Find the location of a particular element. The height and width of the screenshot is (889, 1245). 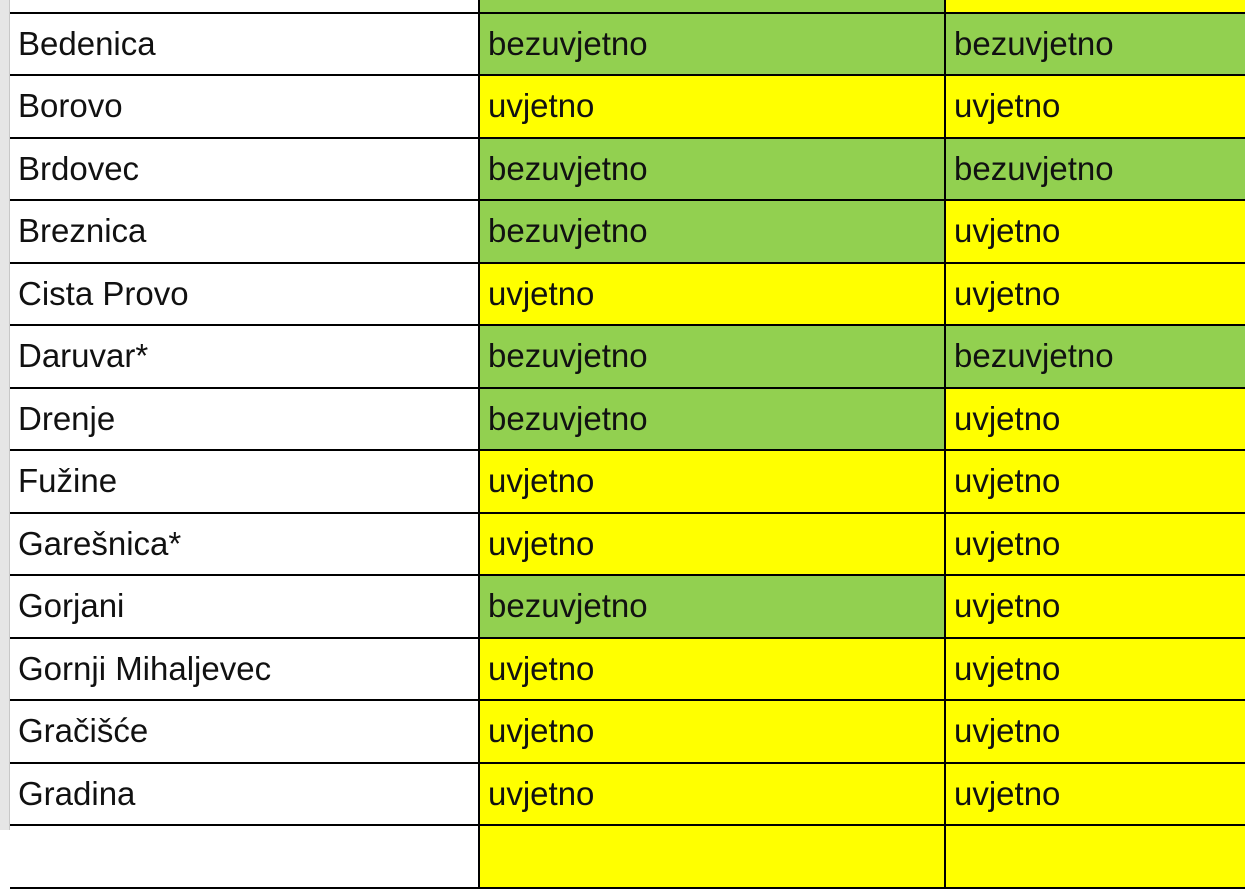

name-cell: Drenje is located at coordinates (244, 418).